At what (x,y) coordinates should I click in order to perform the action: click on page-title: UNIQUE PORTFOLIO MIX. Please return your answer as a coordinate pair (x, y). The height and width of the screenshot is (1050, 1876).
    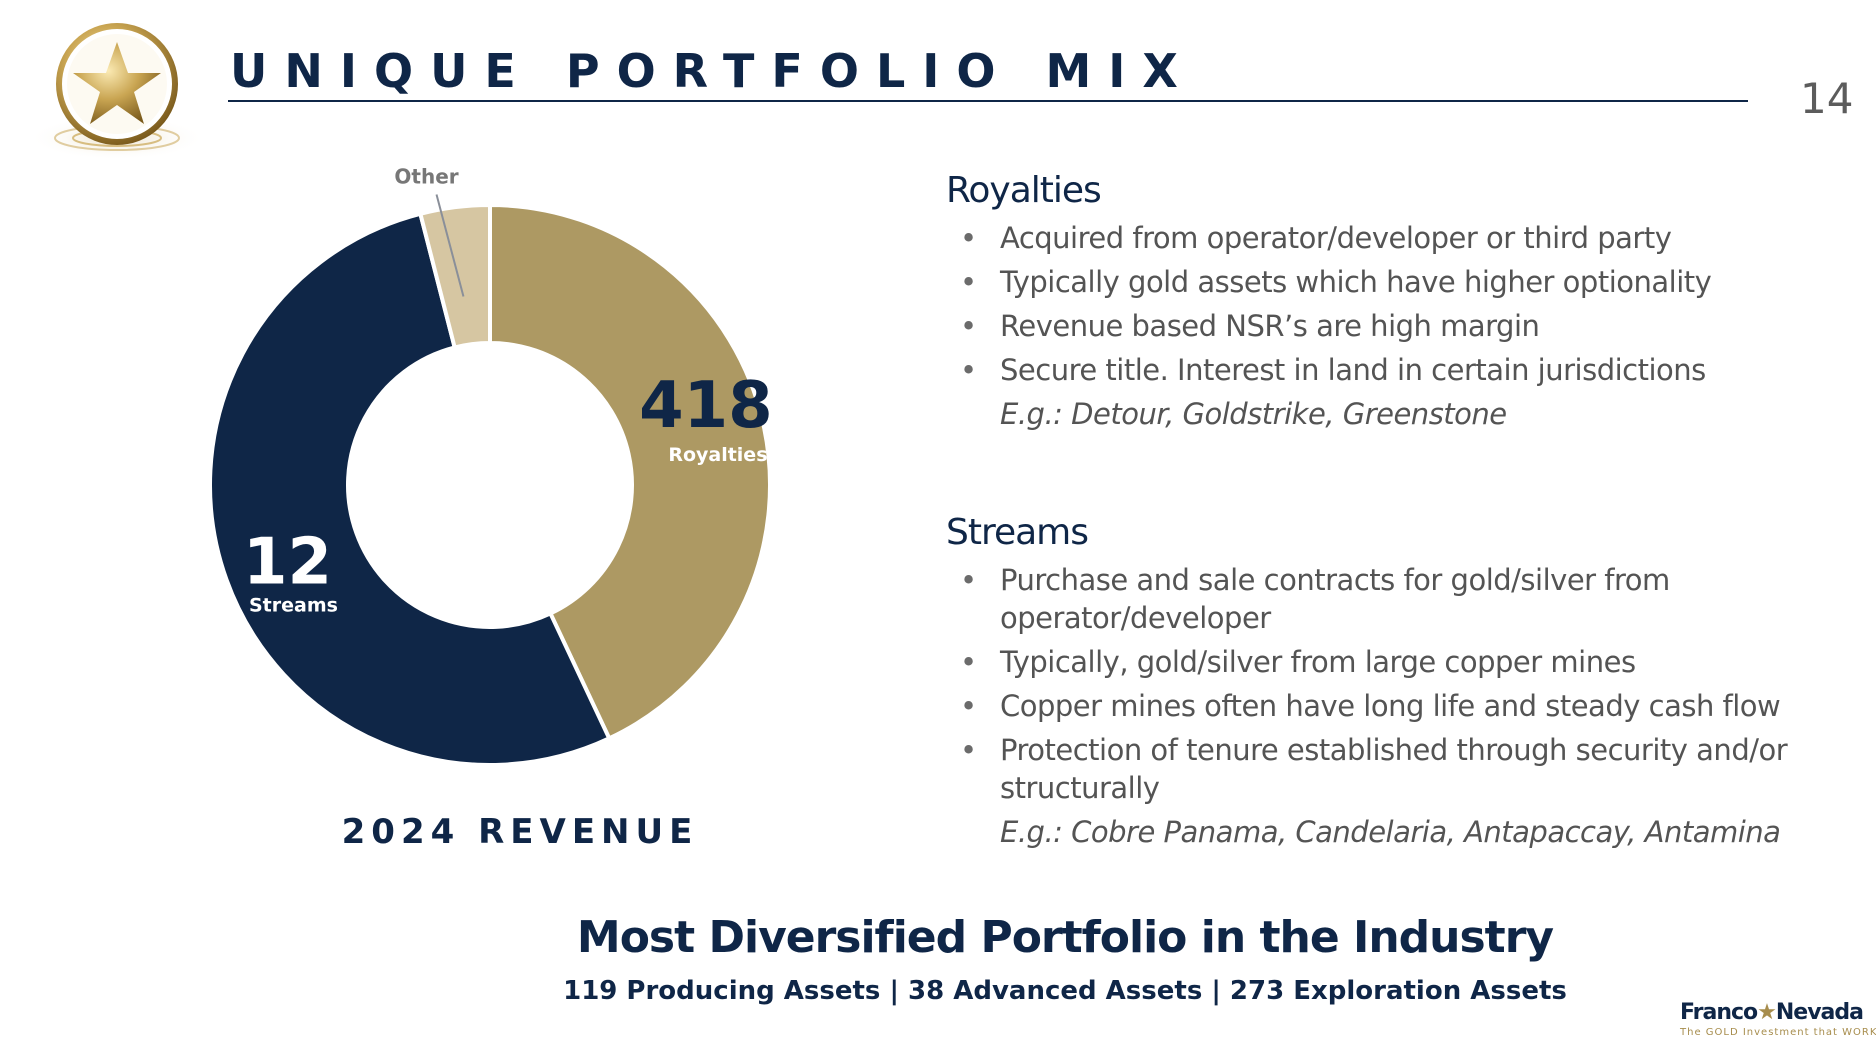
    Looking at the image, I should click on (712, 71).